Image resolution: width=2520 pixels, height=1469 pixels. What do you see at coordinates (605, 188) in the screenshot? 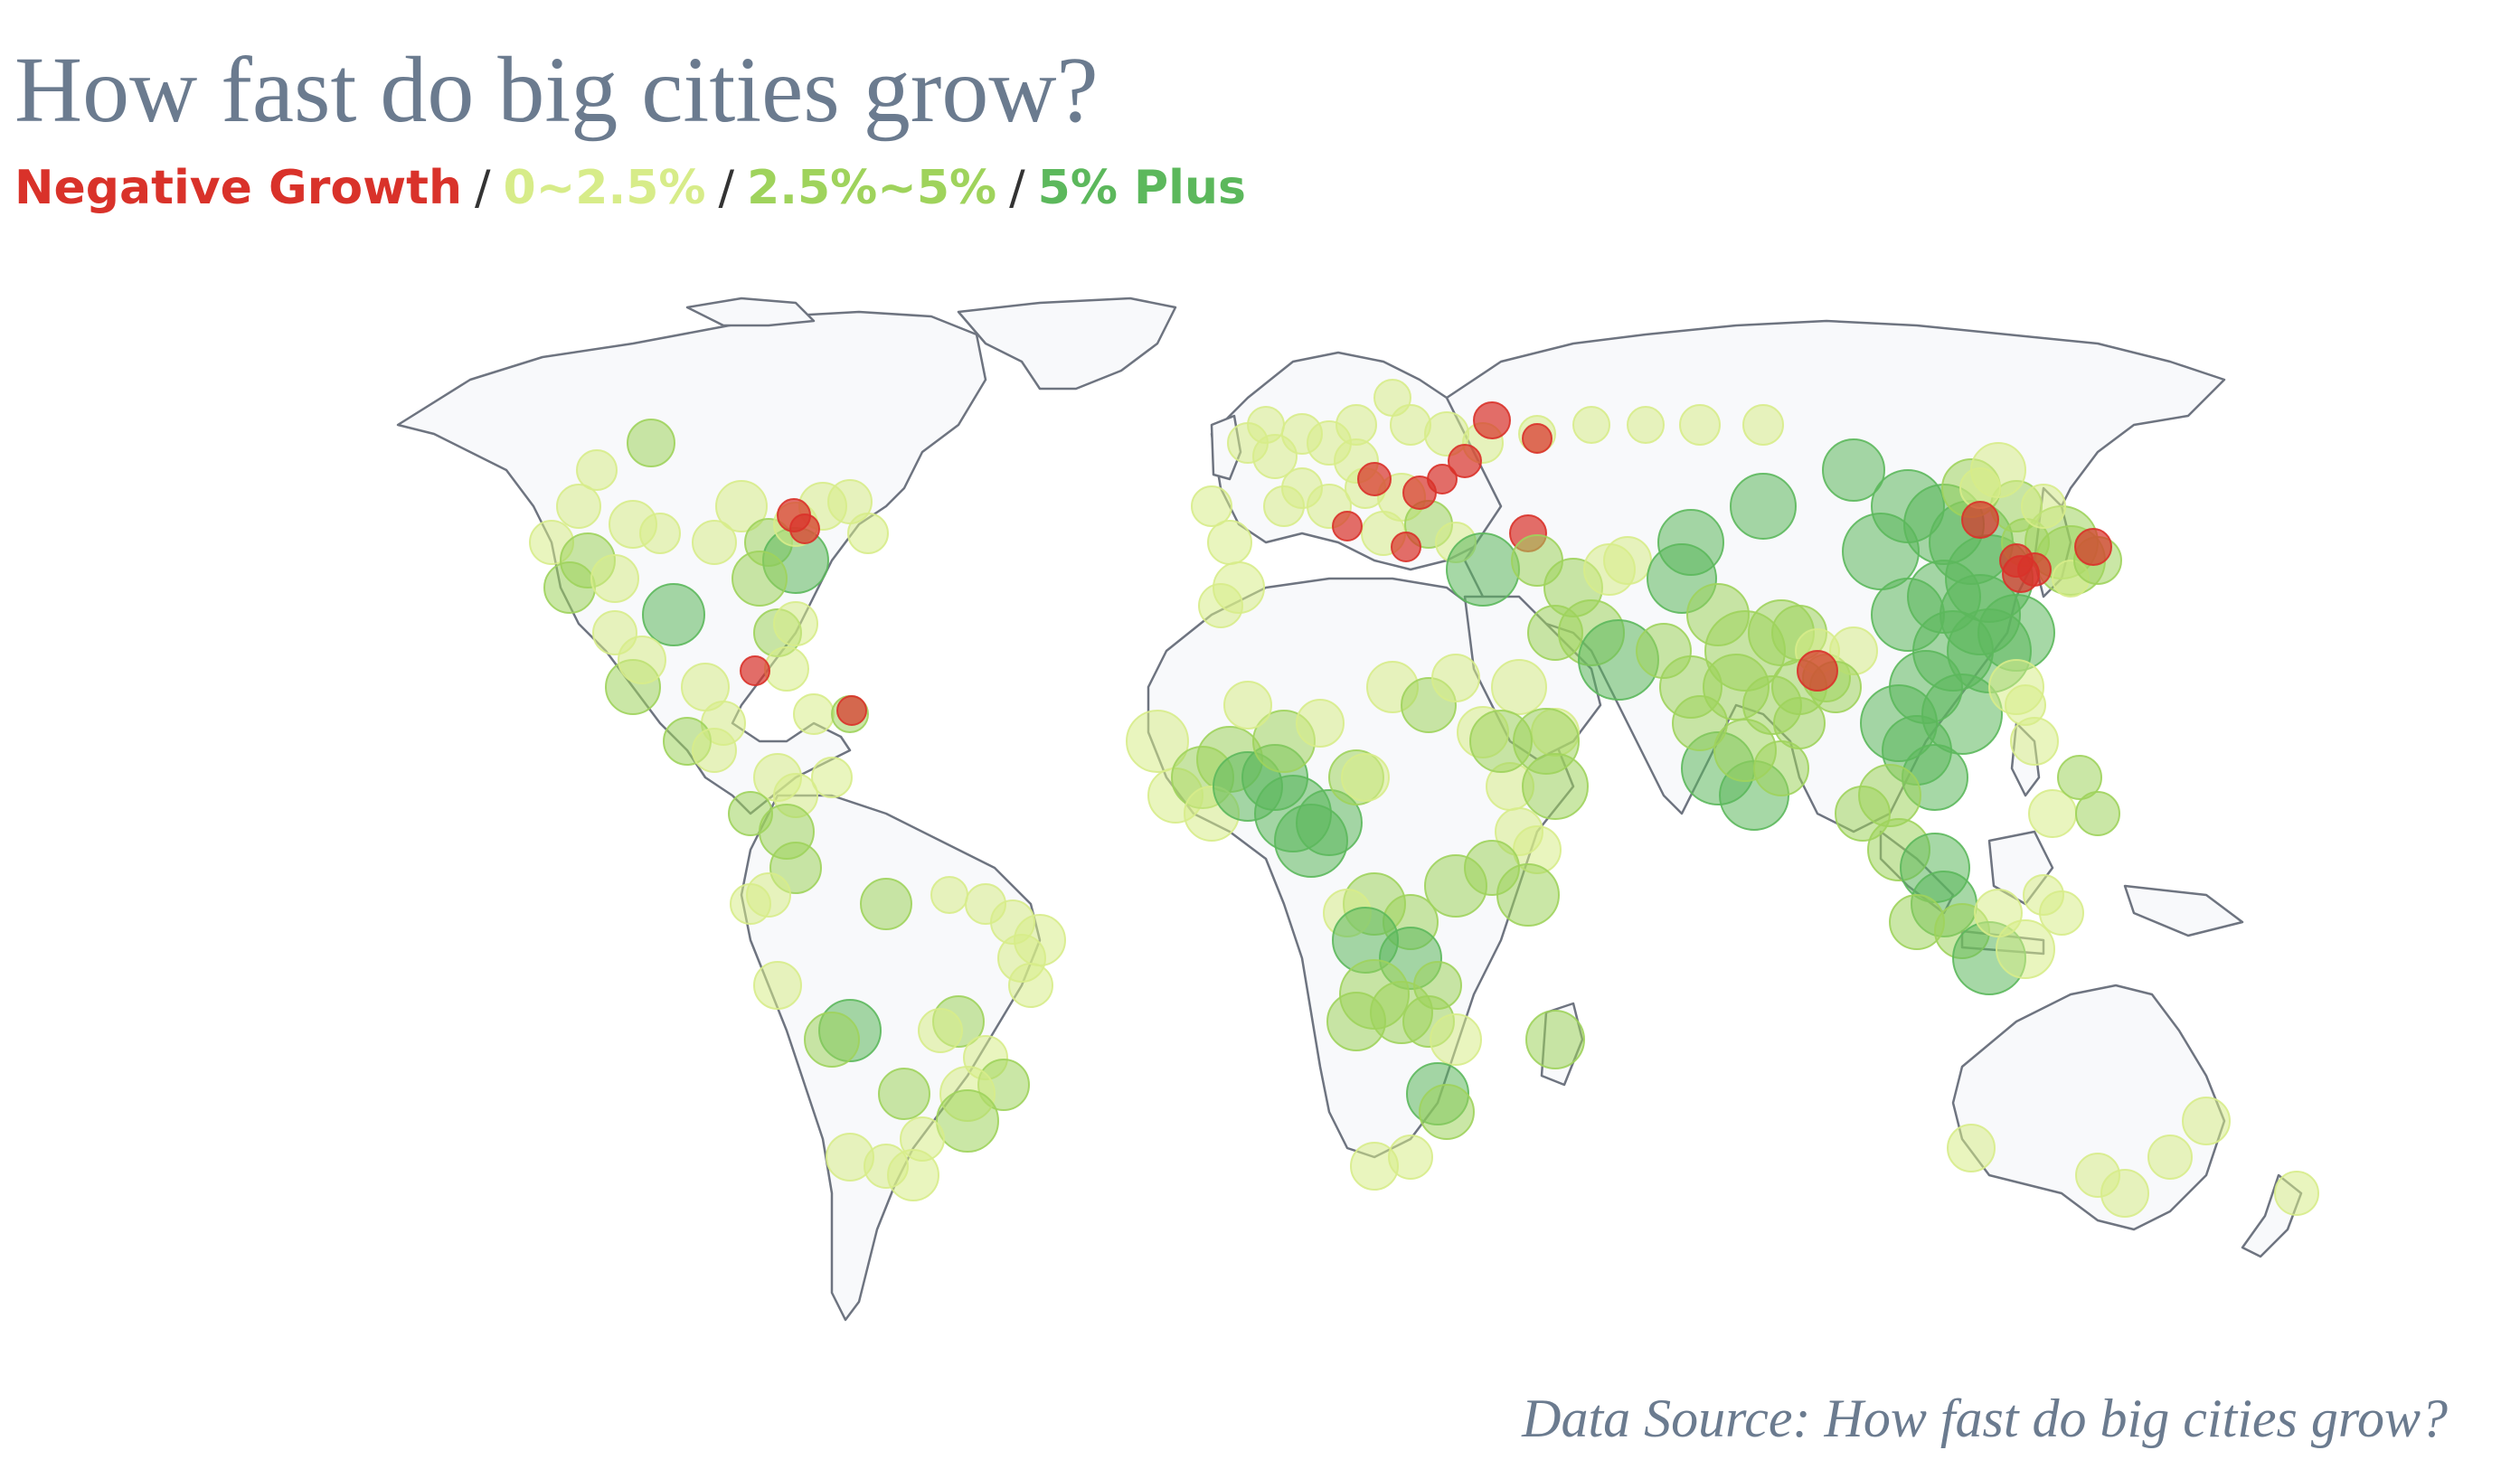
I see `legend-low: 0~2.5%` at bounding box center [605, 188].